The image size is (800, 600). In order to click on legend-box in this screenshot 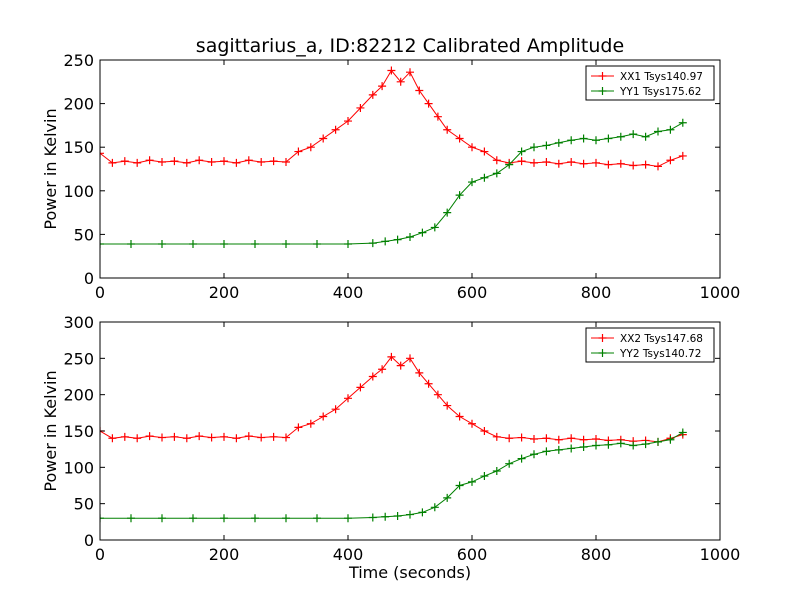, I will do `click(650, 345)`.